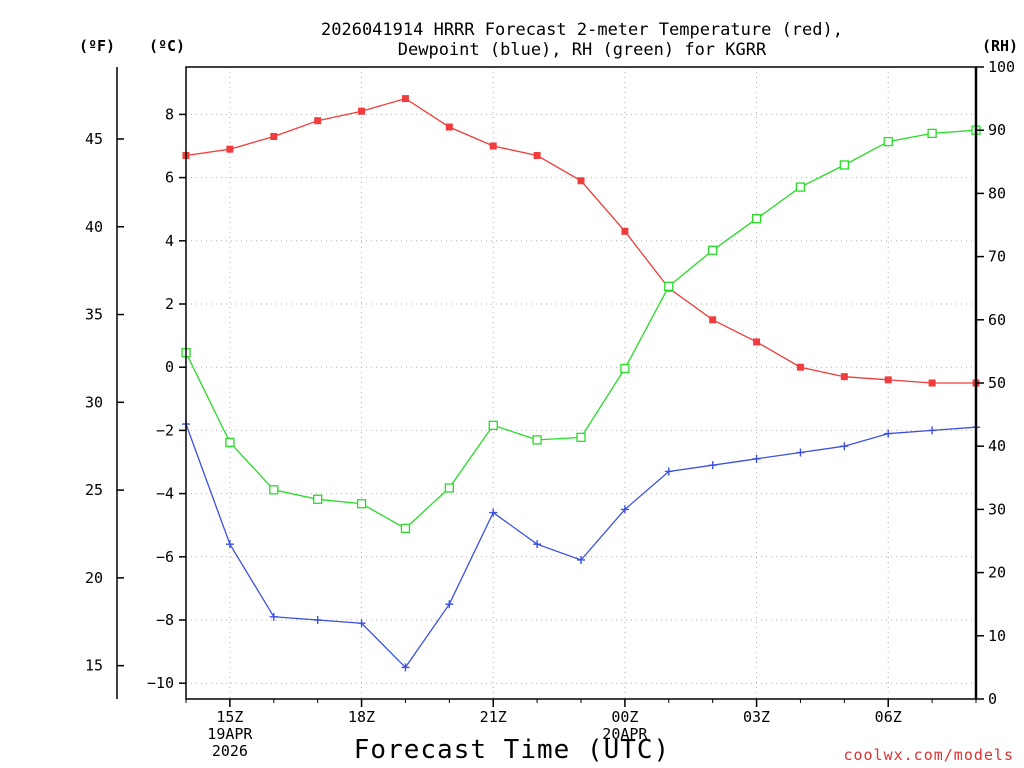  I want to click on x-tick-label: 19APR, so click(230, 734).